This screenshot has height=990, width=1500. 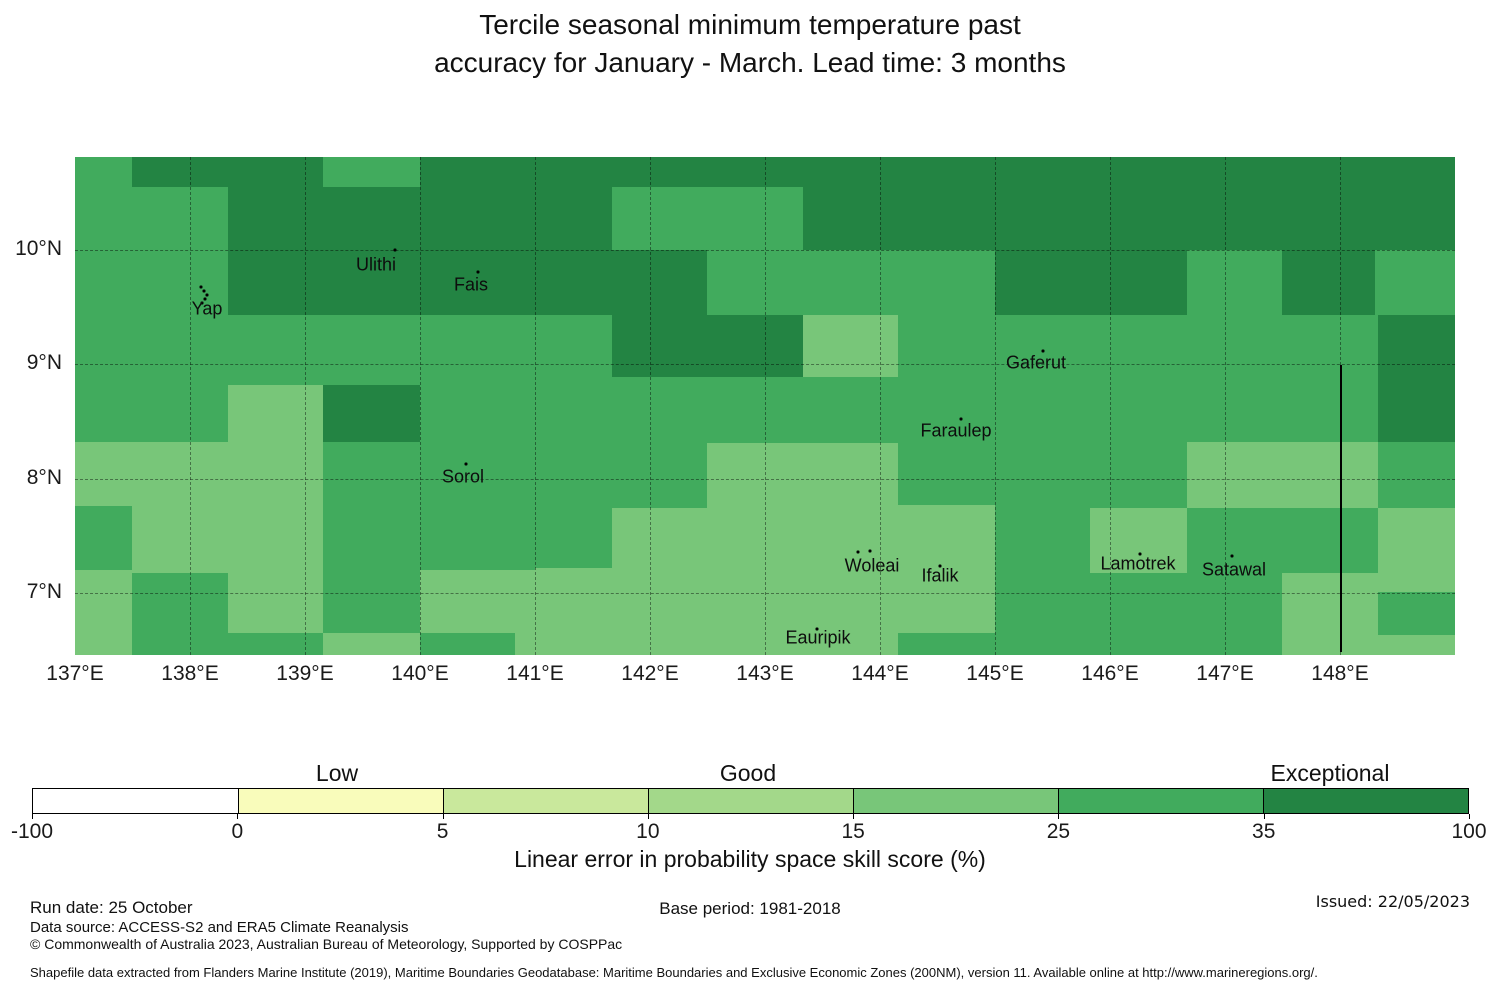 I want to click on issued-date-text: Issued: 22/05/2023, so click(x=1392, y=901).